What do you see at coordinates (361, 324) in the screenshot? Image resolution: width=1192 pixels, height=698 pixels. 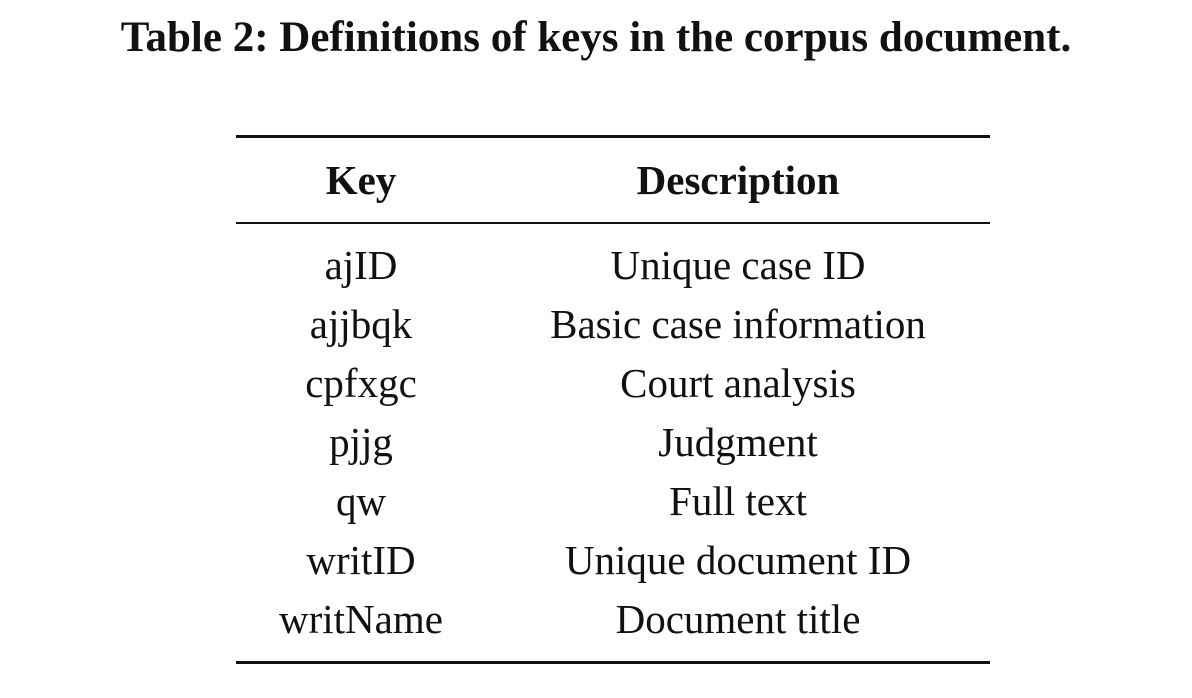 I see `key-cell: ajjbqk` at bounding box center [361, 324].